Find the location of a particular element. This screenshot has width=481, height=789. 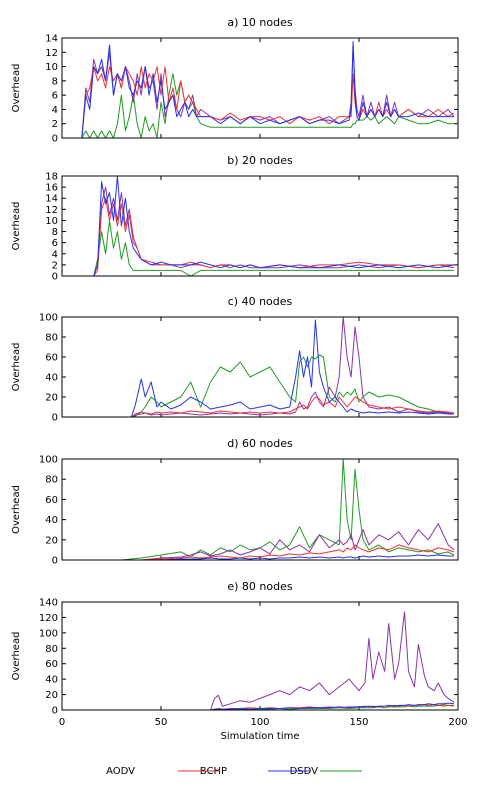

panel-title: e) 80 nodes is located at coordinates (260, 586).